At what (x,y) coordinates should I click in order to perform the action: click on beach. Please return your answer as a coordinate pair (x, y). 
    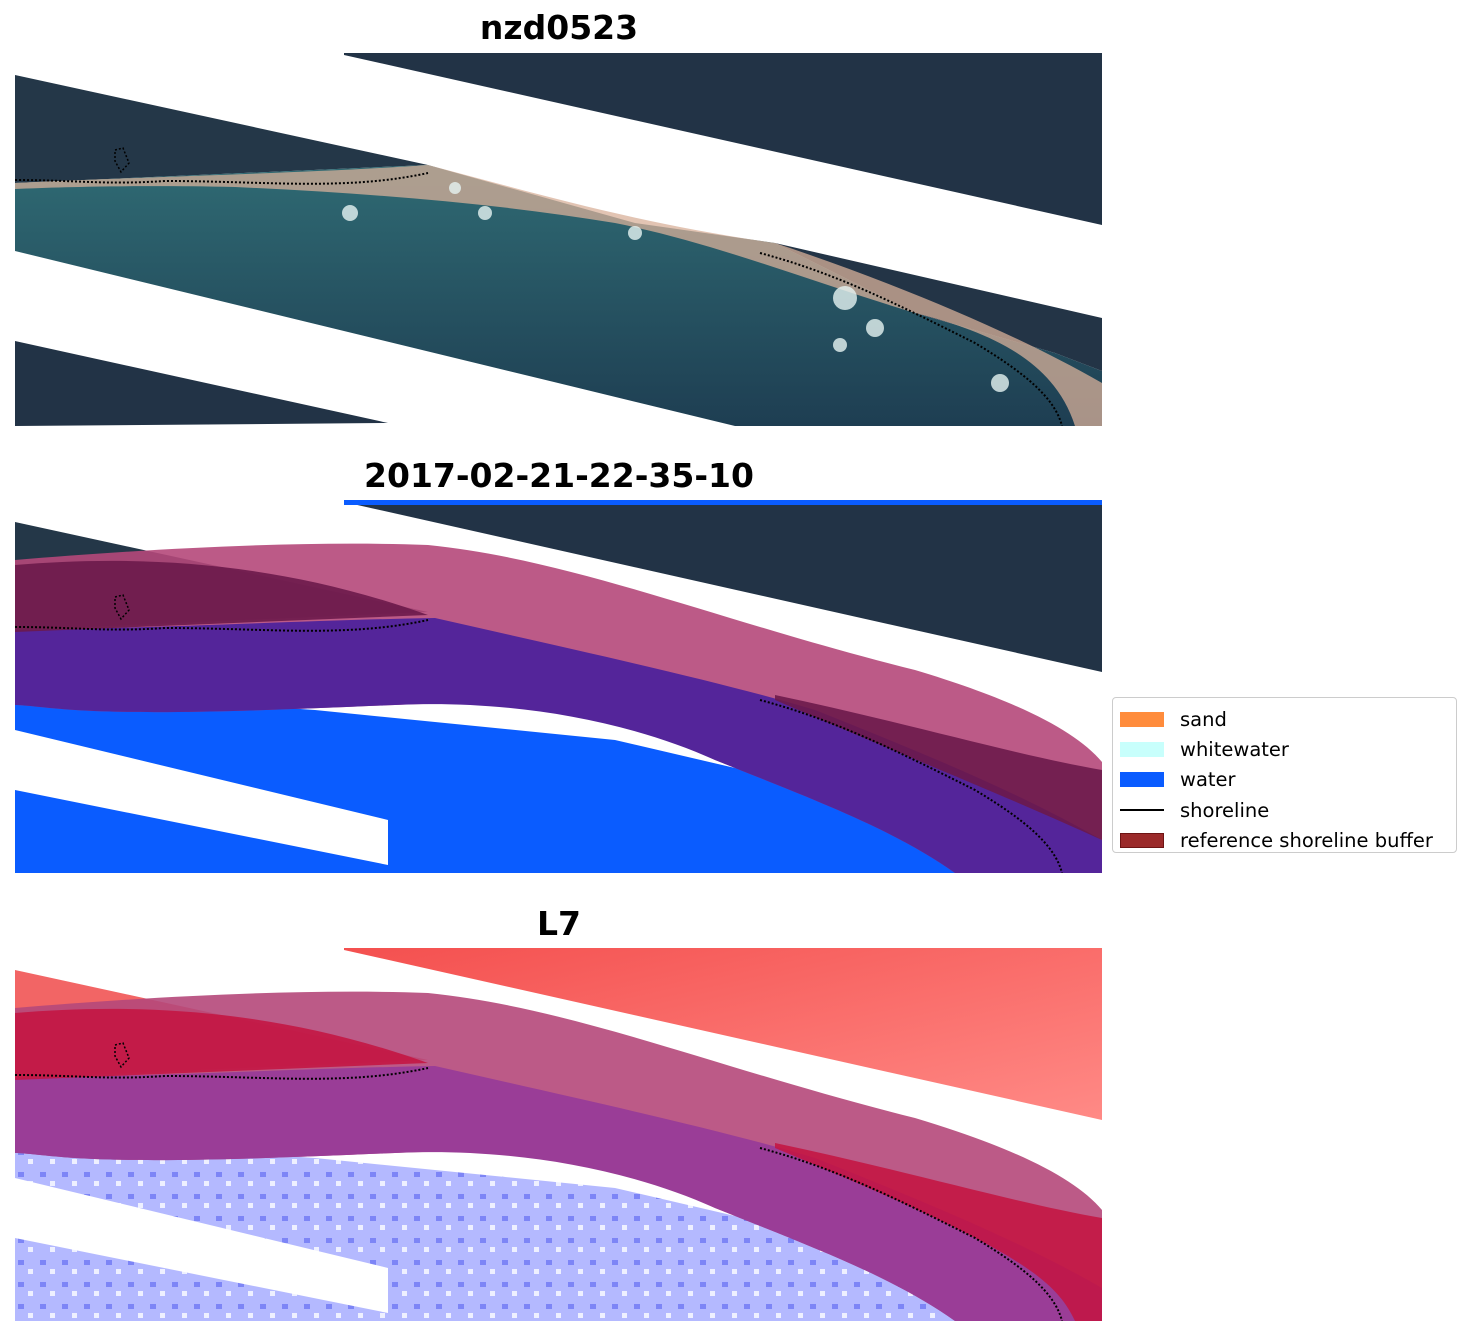
    Looking at the image, I should click on (558, 295).